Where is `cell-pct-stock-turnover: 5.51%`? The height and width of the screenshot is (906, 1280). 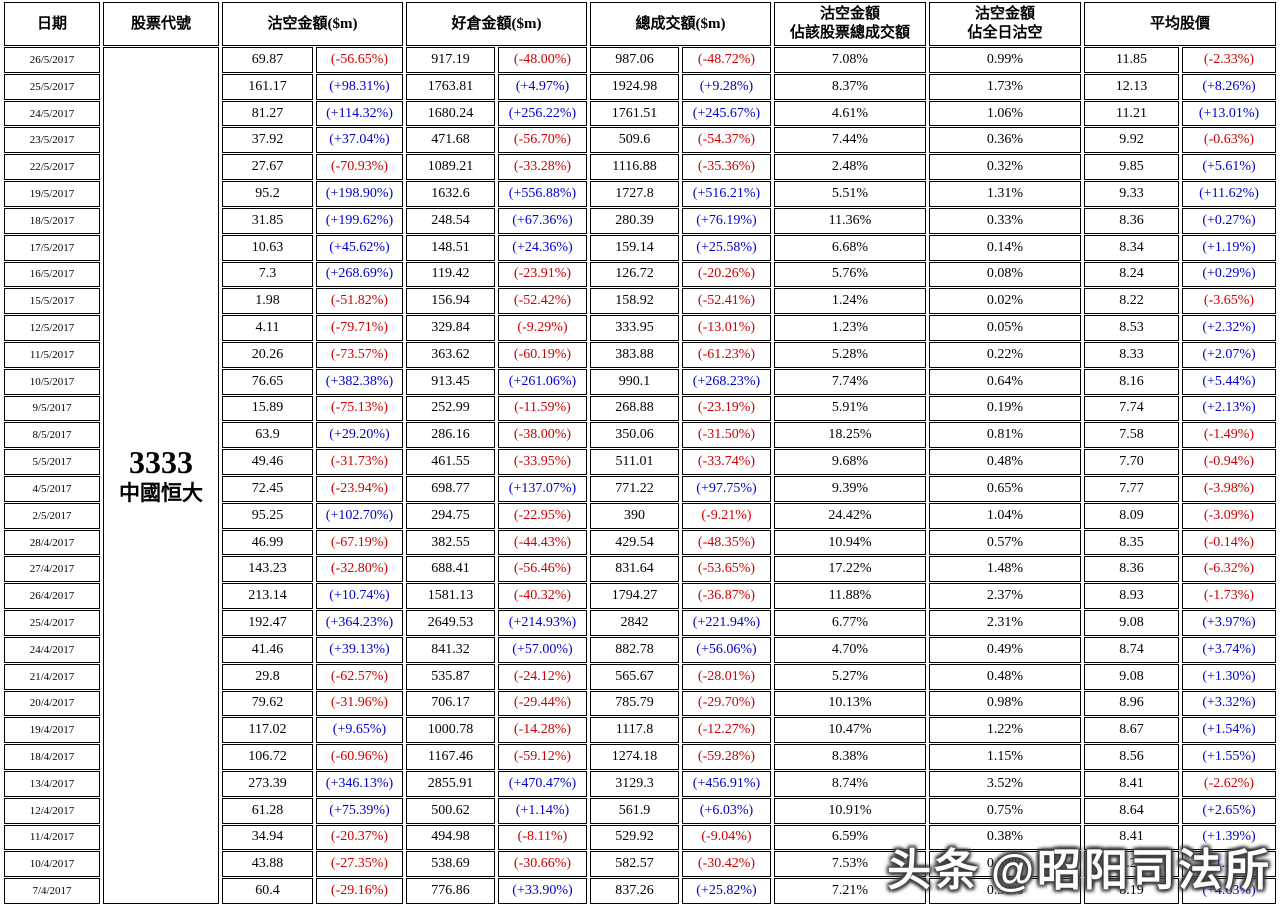
cell-pct-stock-turnover: 5.51% is located at coordinates (850, 194).